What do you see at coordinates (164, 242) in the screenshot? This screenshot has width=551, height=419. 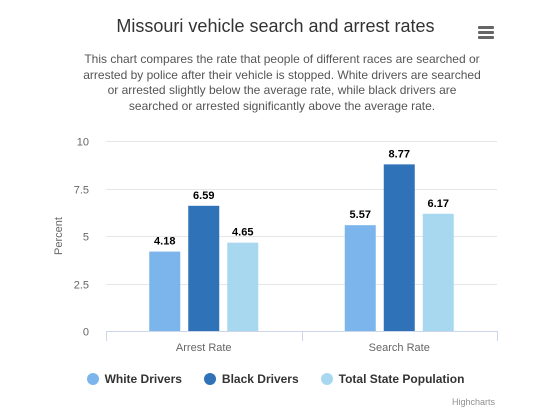 I see `data-label: 4.18` at bounding box center [164, 242].